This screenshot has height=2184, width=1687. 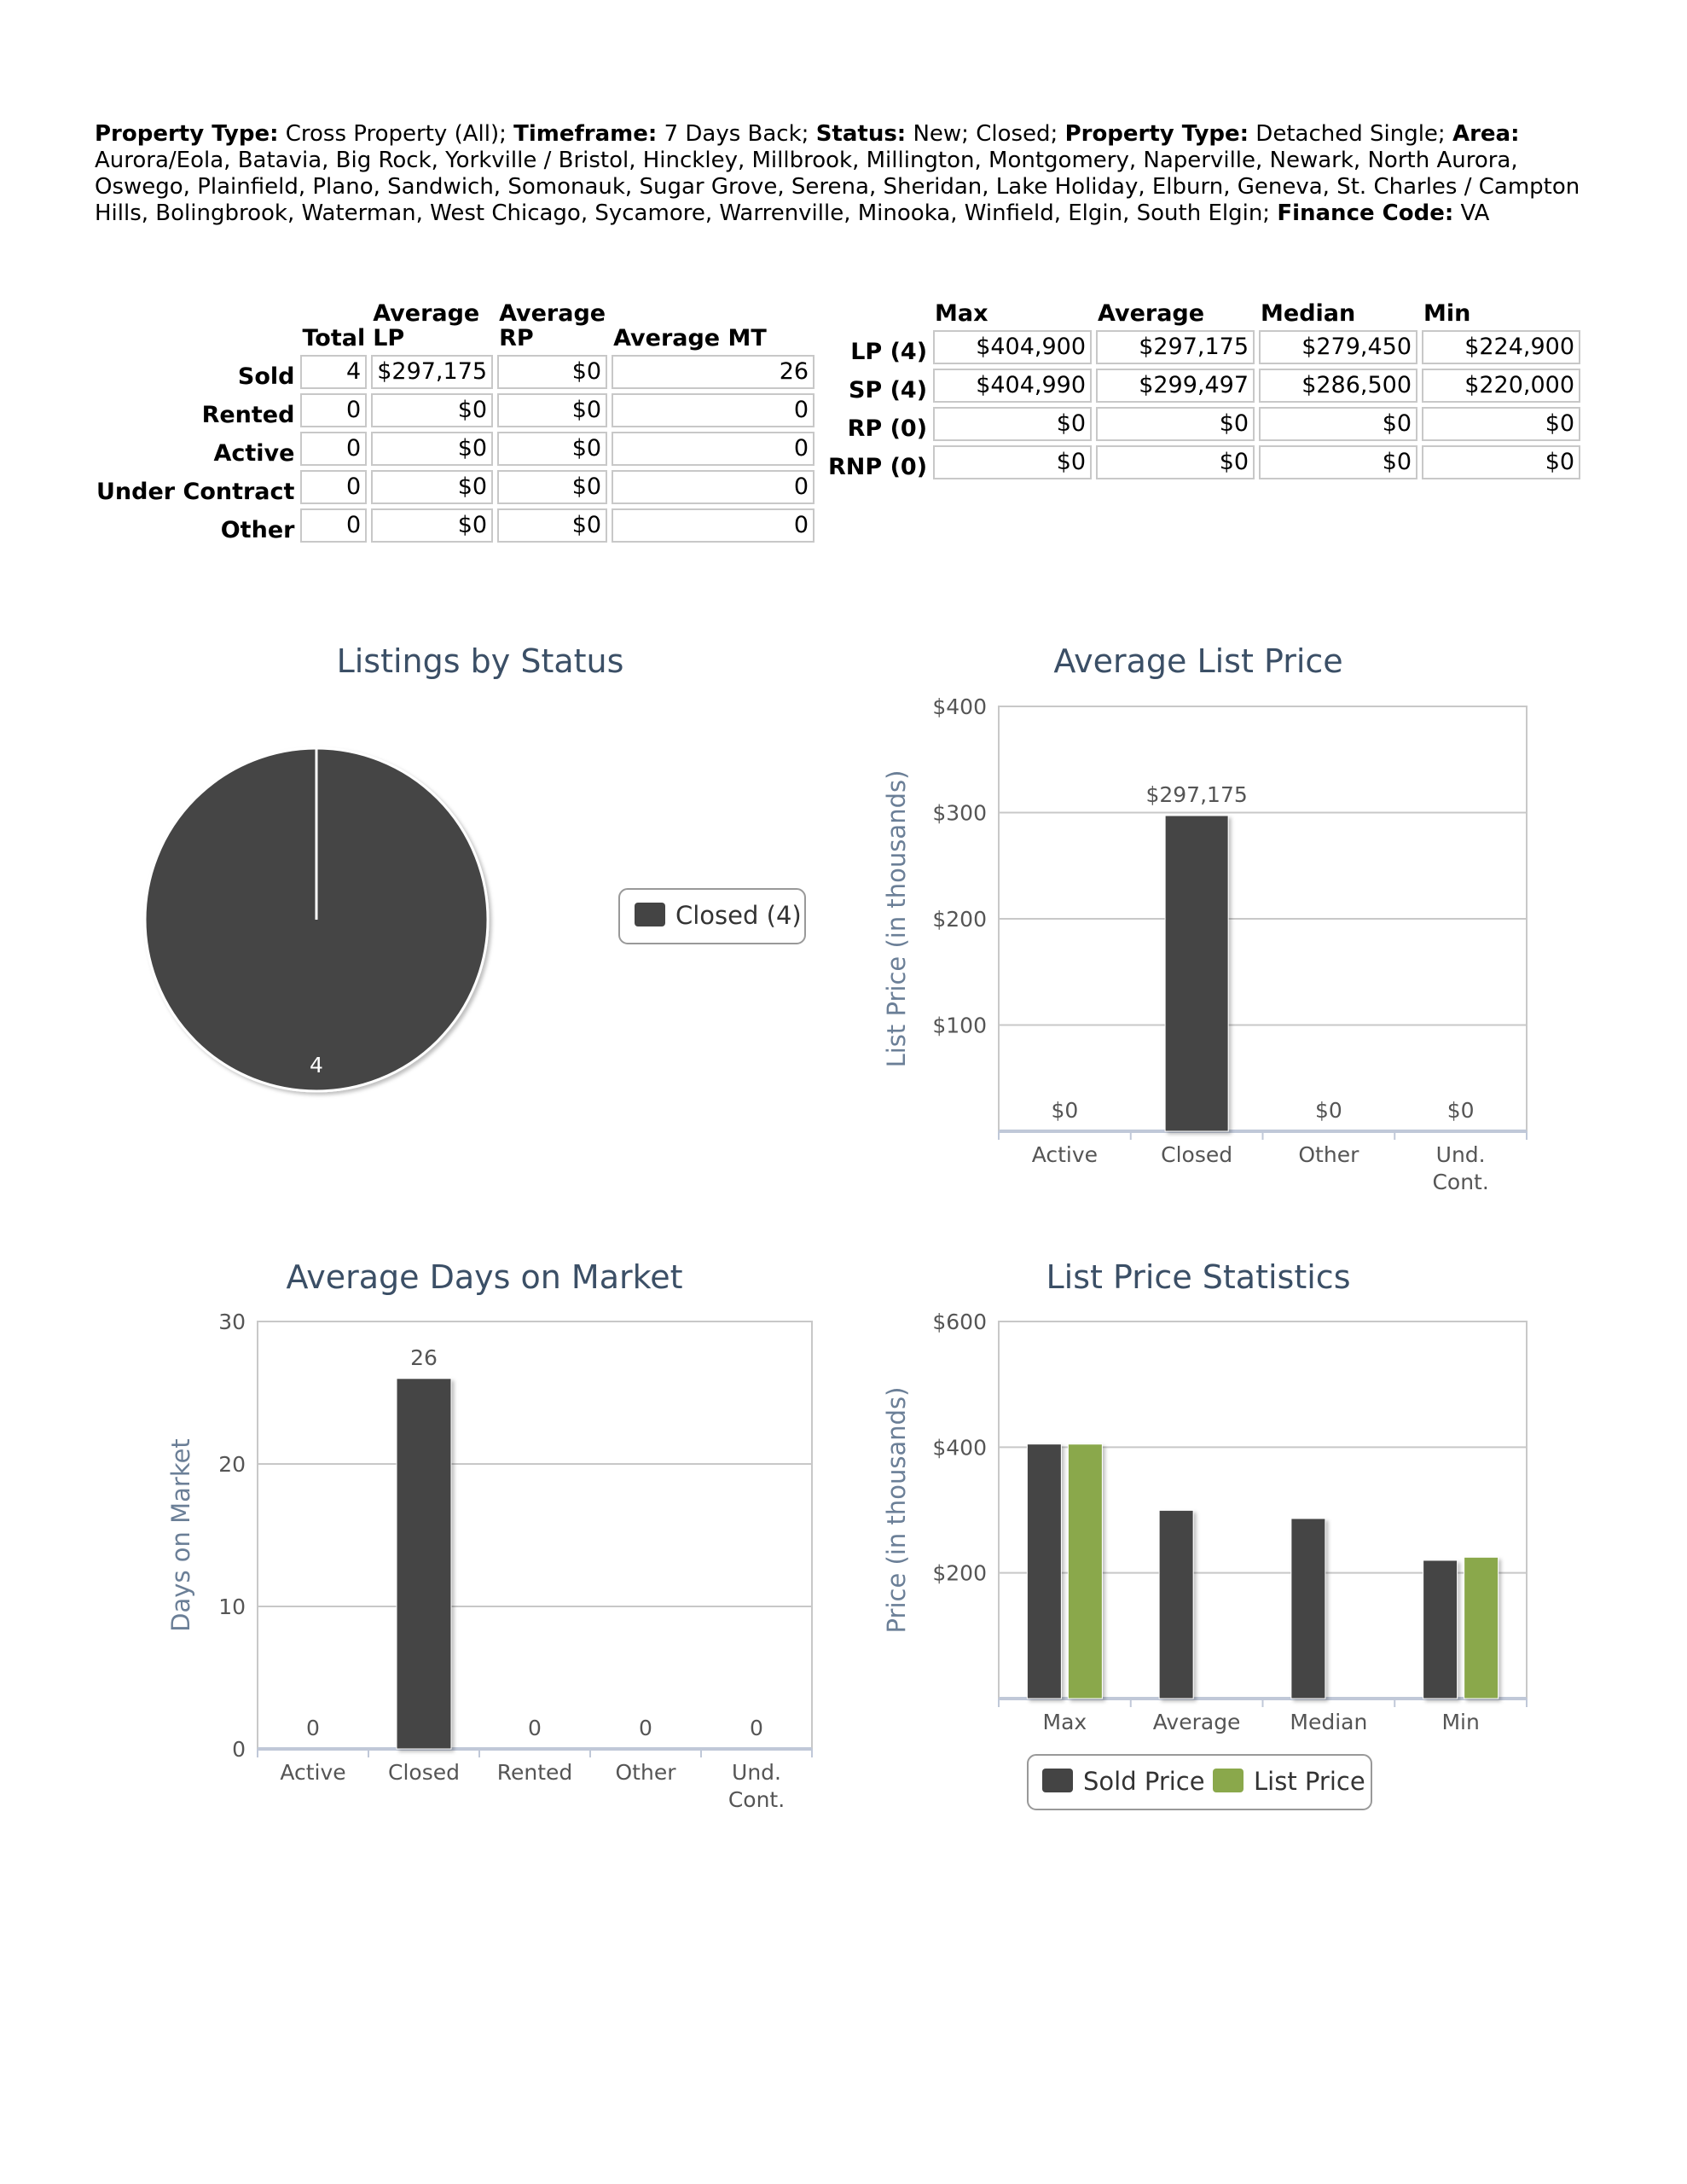 I want to click on bar, so click(x=1196, y=974).